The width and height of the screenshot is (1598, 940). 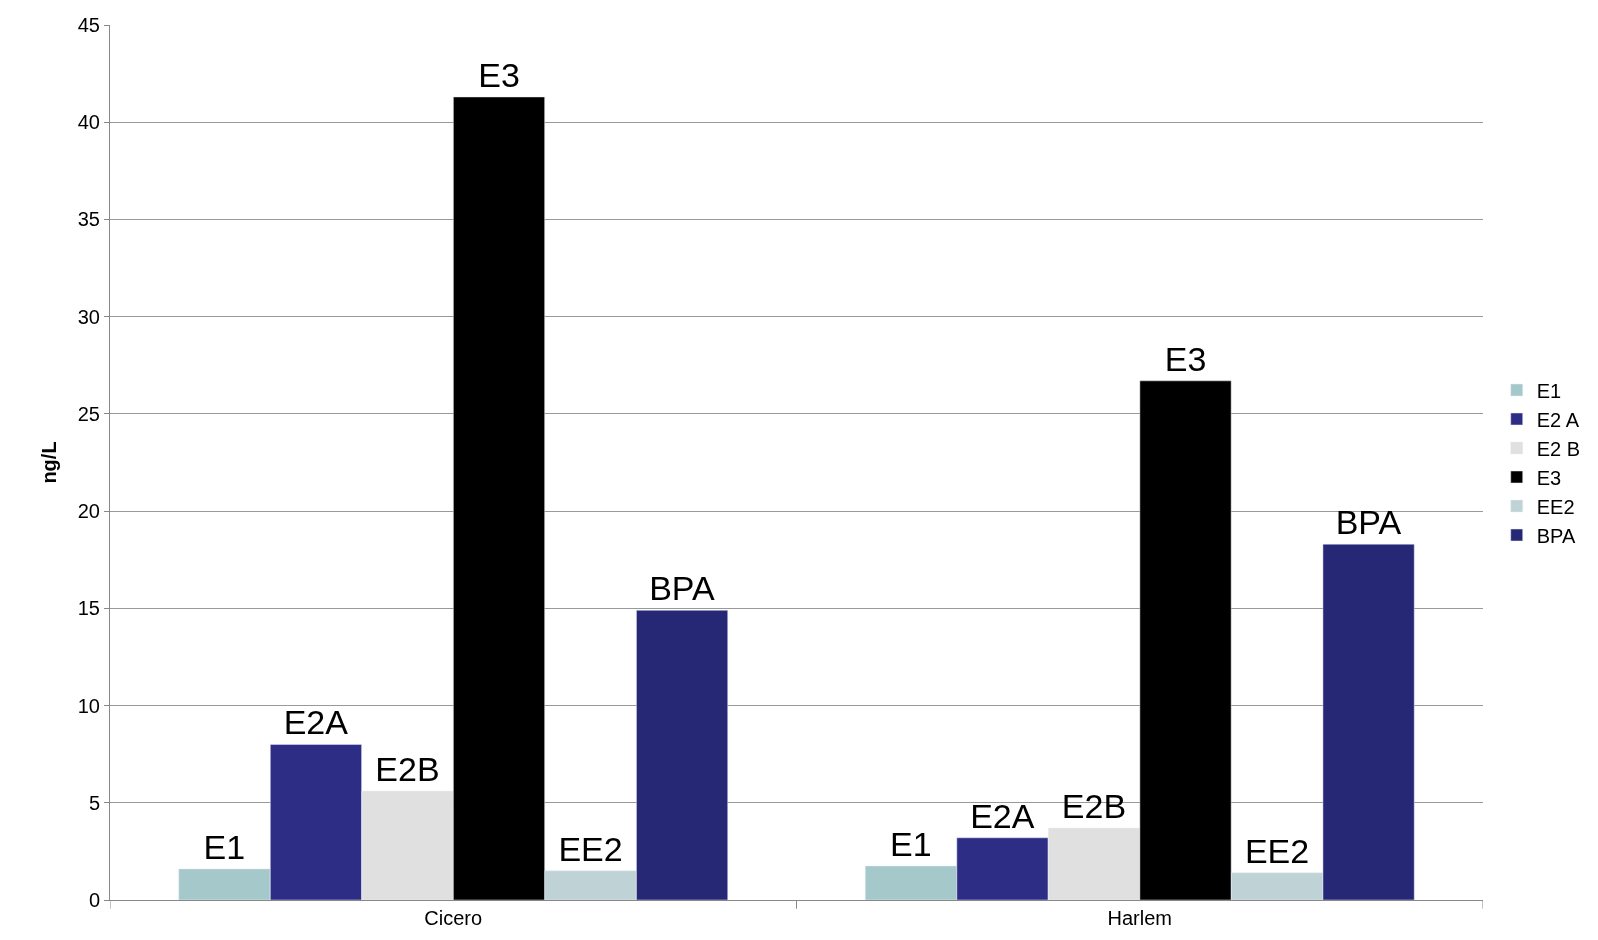 I want to click on x-tick-label: Harlem, so click(x=1139, y=918).